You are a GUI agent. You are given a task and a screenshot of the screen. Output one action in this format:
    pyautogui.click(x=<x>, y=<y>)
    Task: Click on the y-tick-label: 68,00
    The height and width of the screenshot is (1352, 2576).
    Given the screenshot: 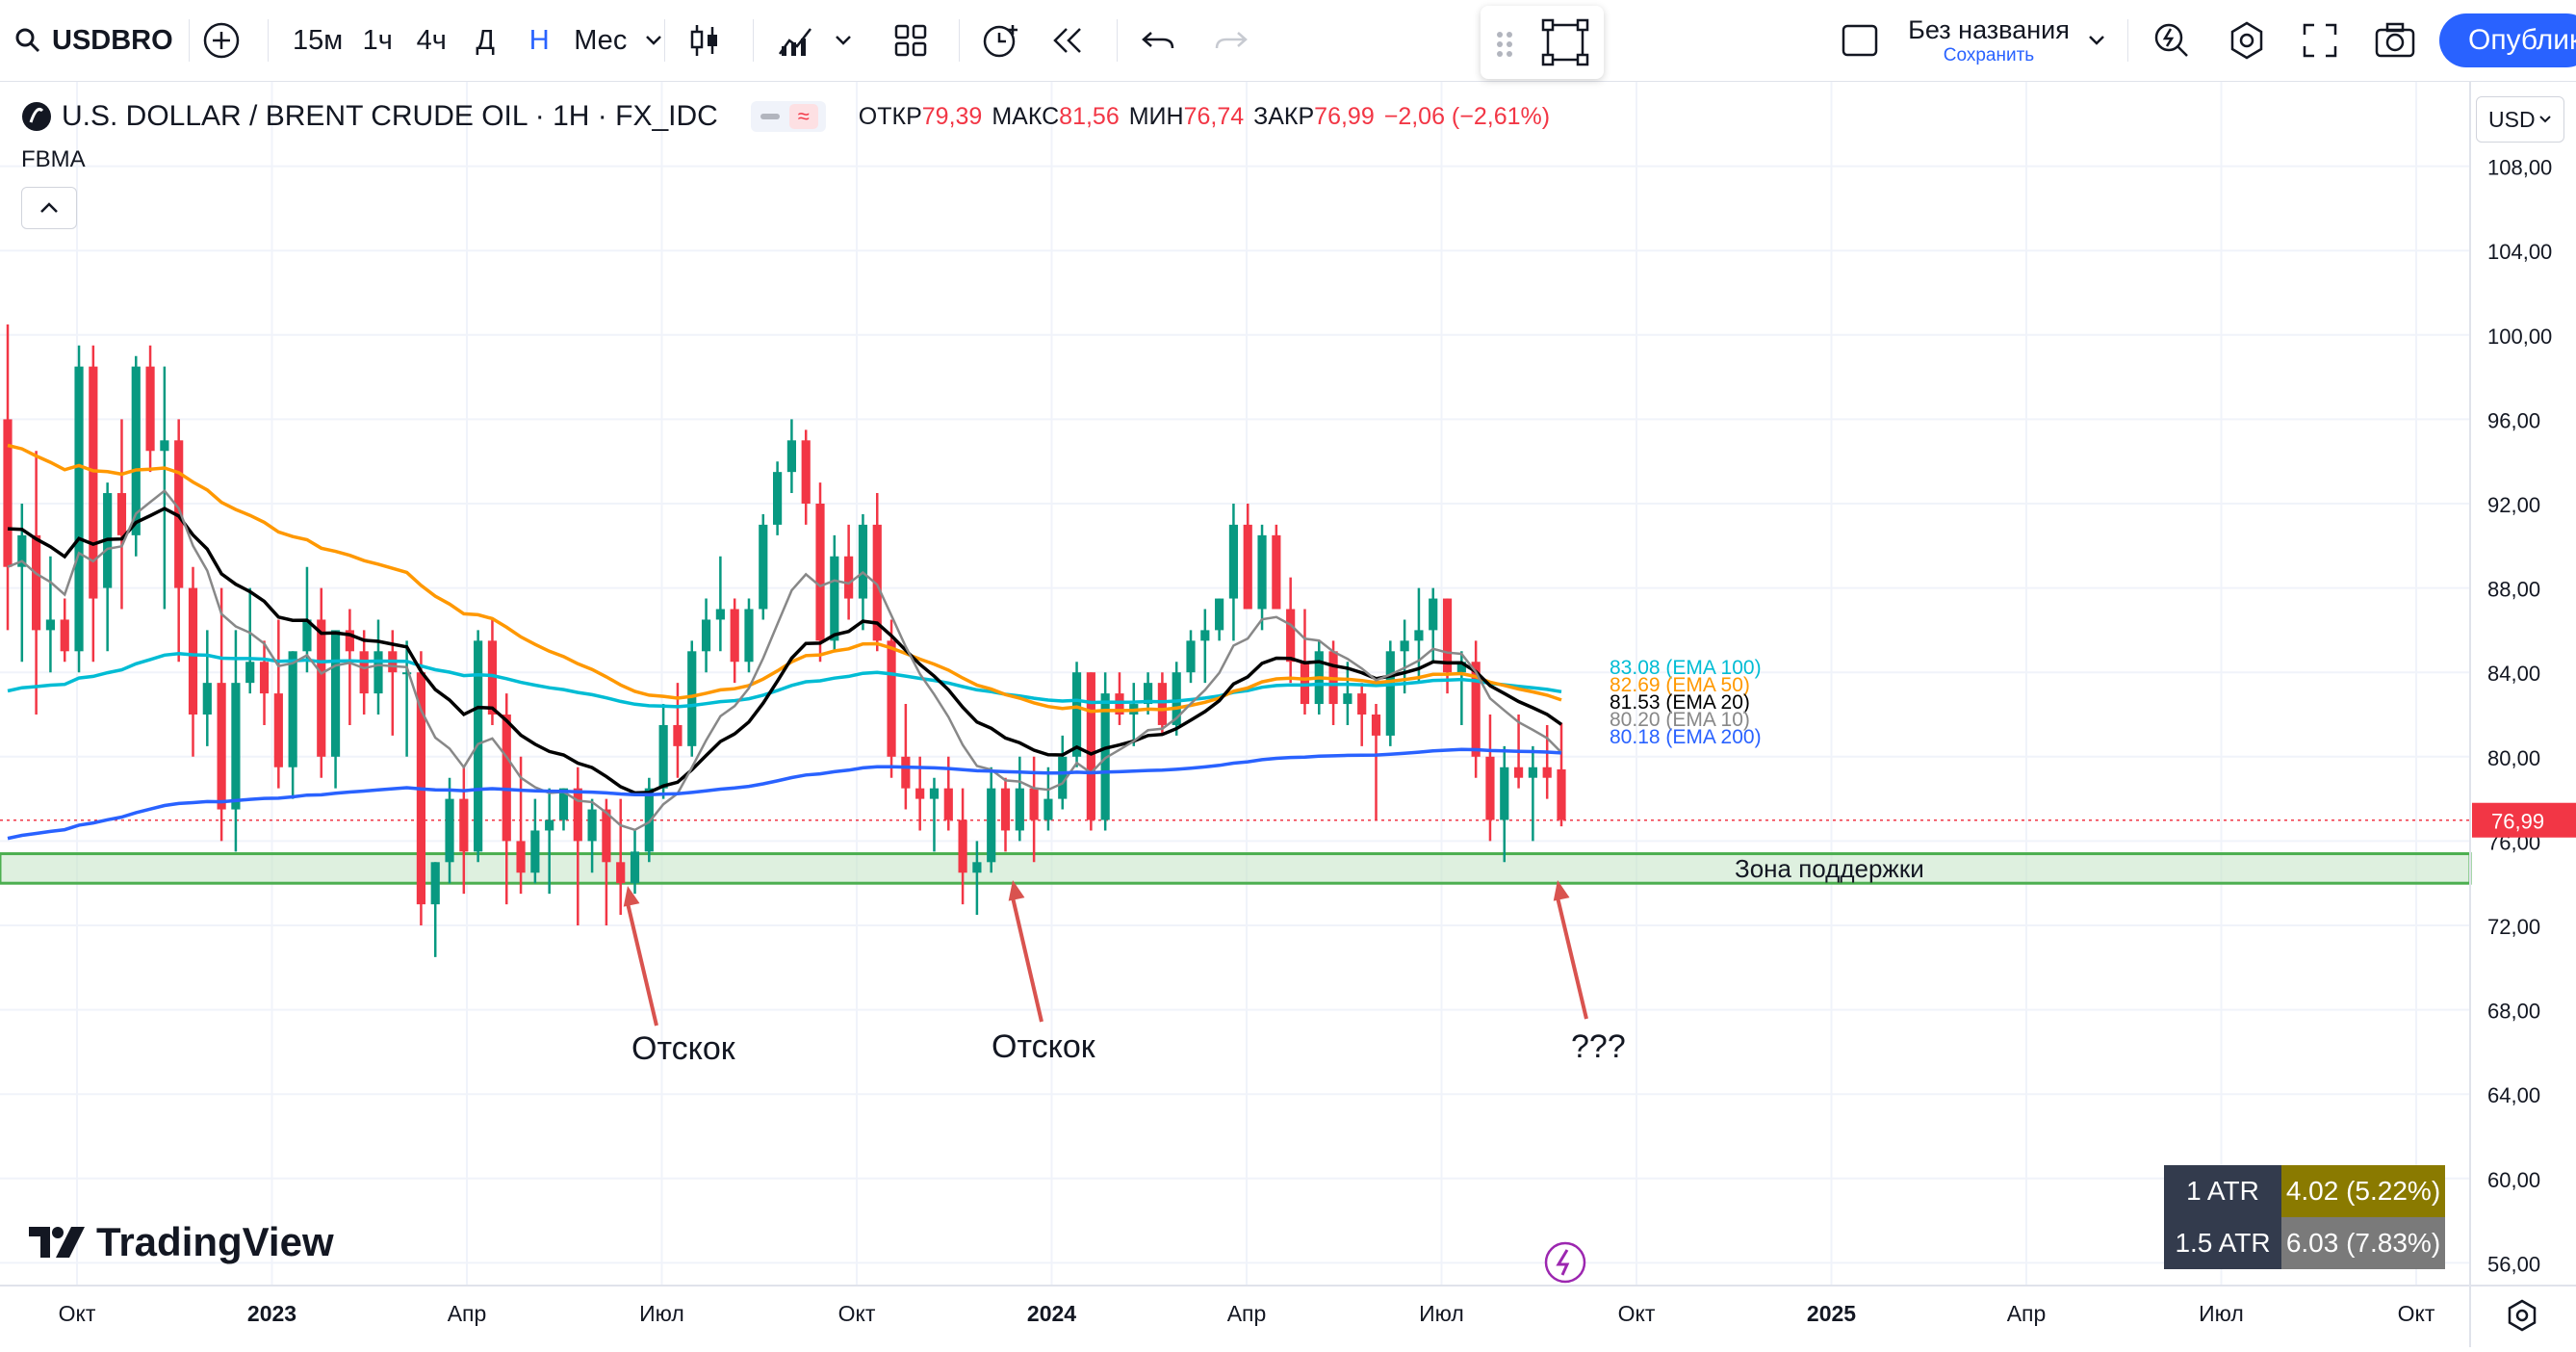 What is the action you would take?
    pyautogui.click(x=2513, y=1012)
    